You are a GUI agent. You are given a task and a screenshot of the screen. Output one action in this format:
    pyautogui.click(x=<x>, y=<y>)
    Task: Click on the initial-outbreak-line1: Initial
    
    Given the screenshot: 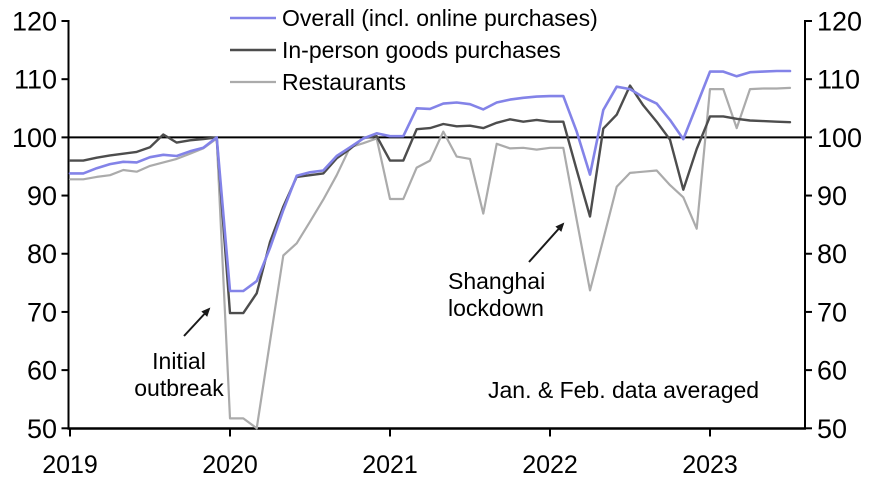 What is the action you would take?
    pyautogui.click(x=179, y=361)
    